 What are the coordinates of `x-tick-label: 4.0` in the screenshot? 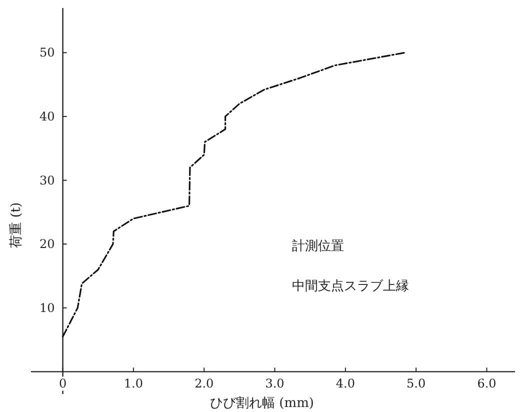 It's located at (345, 383).